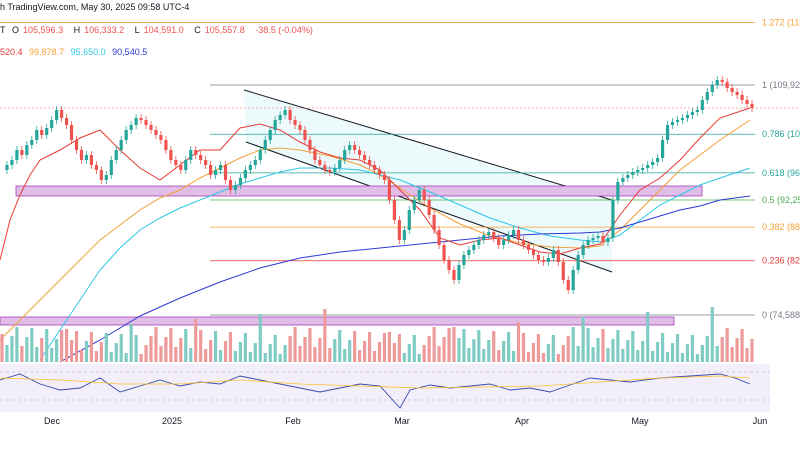 Image resolution: width=800 pixels, height=454 pixels. What do you see at coordinates (359, 191) in the screenshot?
I see `resistance-zone` at bounding box center [359, 191].